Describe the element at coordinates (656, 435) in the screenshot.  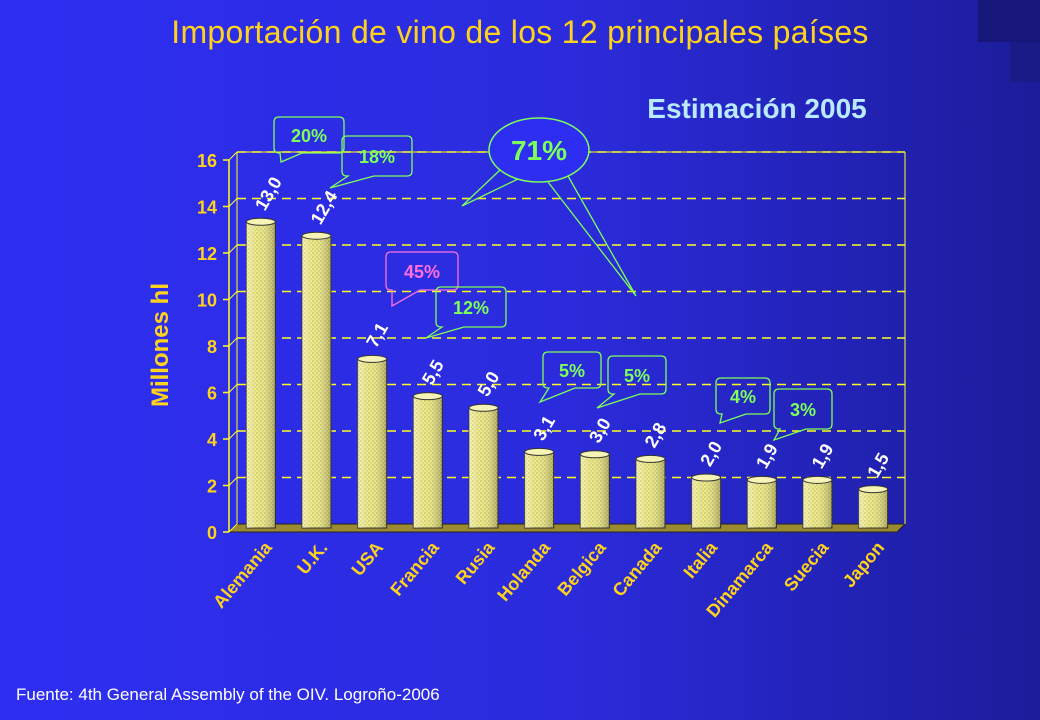
I see `bar-value-label: 2,8` at that location.